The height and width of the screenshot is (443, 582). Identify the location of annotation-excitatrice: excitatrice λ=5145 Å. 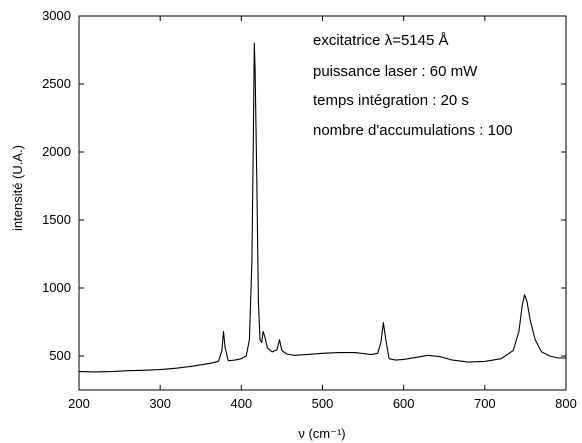
(381, 40).